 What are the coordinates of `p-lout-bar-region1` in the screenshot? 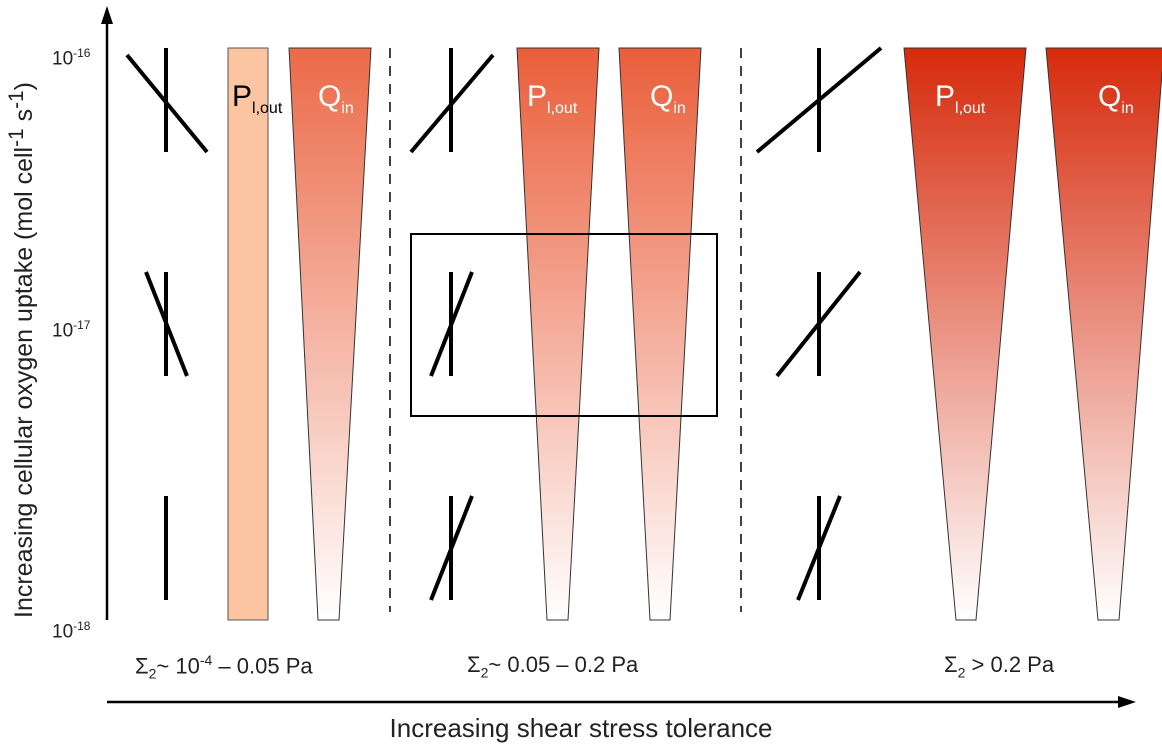 It's located at (248, 334).